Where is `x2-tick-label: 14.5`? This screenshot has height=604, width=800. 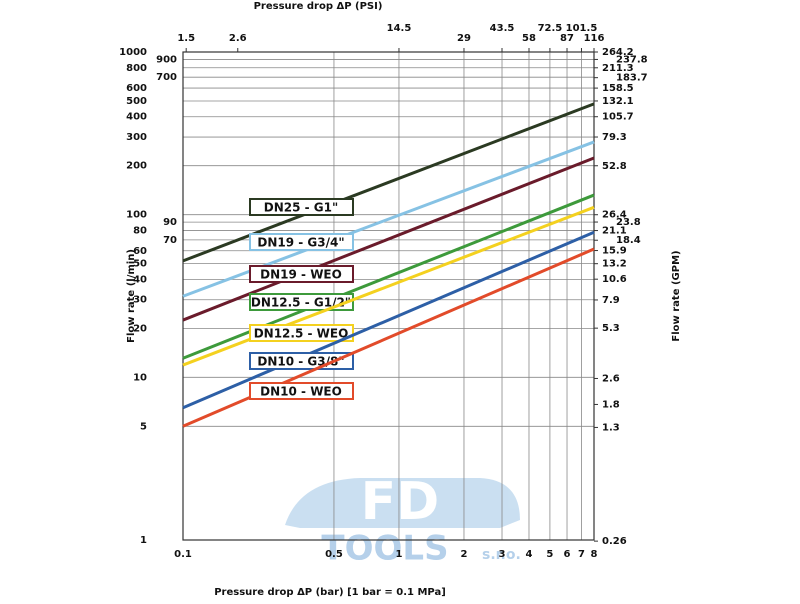 x2-tick-label: 14.5 is located at coordinates (399, 28).